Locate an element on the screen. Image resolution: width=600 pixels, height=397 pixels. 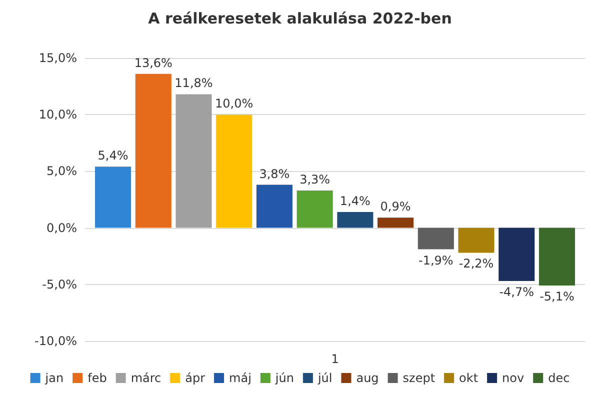
legend-label: dec is located at coordinates (559, 378).